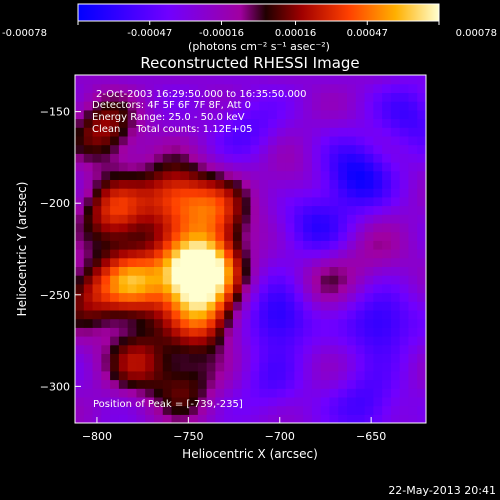 The width and height of the screenshot is (500, 500). What do you see at coordinates (149, 33) in the screenshot?
I see `colorbar-tick-label: -0.00047` at bounding box center [149, 33].